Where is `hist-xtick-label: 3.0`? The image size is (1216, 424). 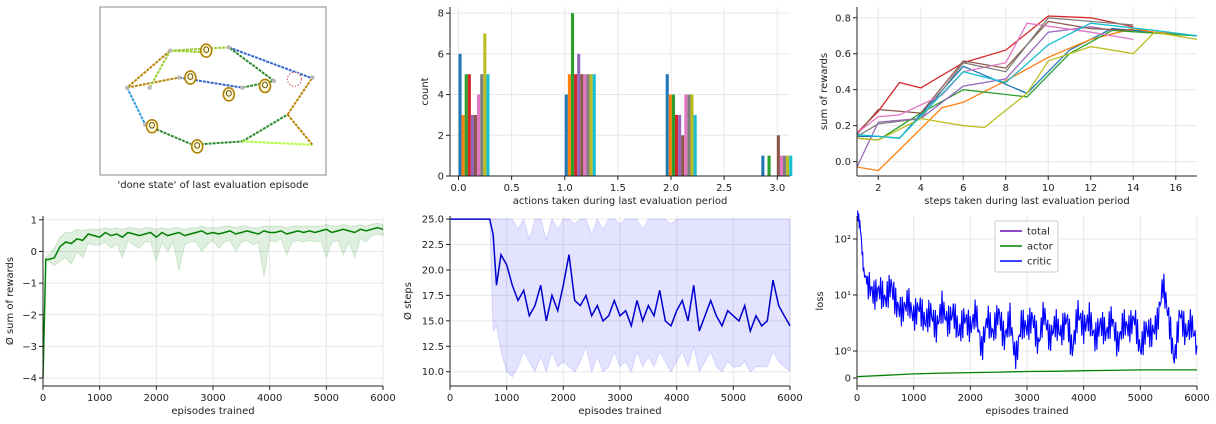 hist-xtick-label: 3.0 is located at coordinates (777, 188).